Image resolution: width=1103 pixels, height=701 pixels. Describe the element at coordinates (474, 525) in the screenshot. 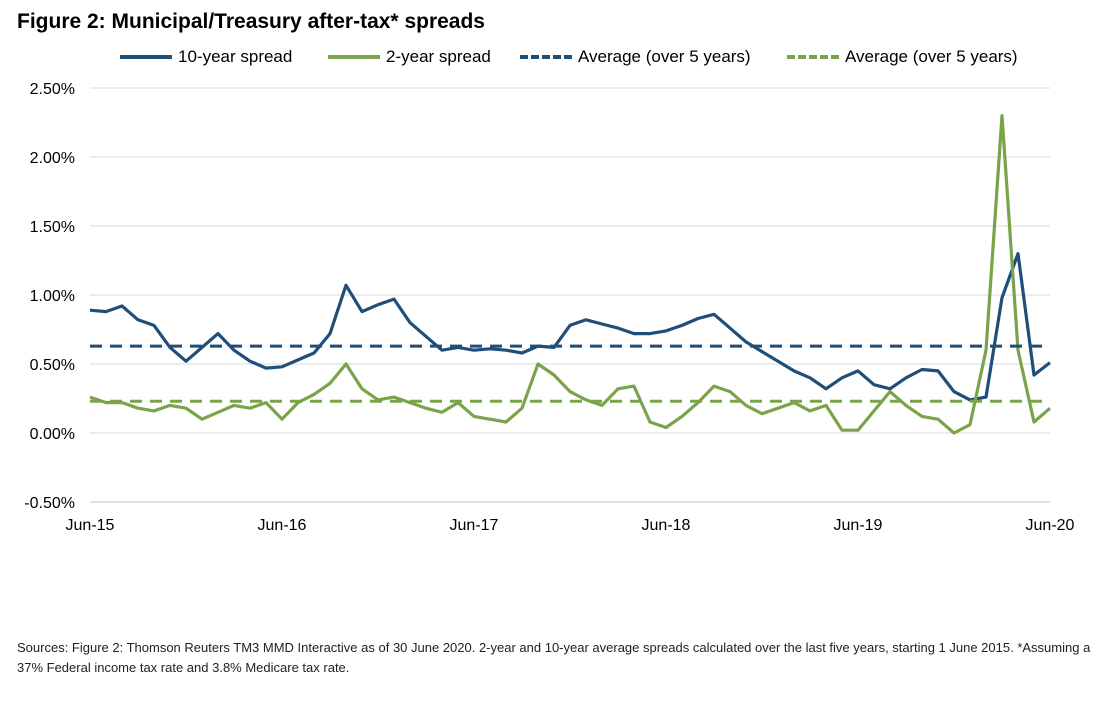

I see `x-tick-label: Jun-17` at that location.